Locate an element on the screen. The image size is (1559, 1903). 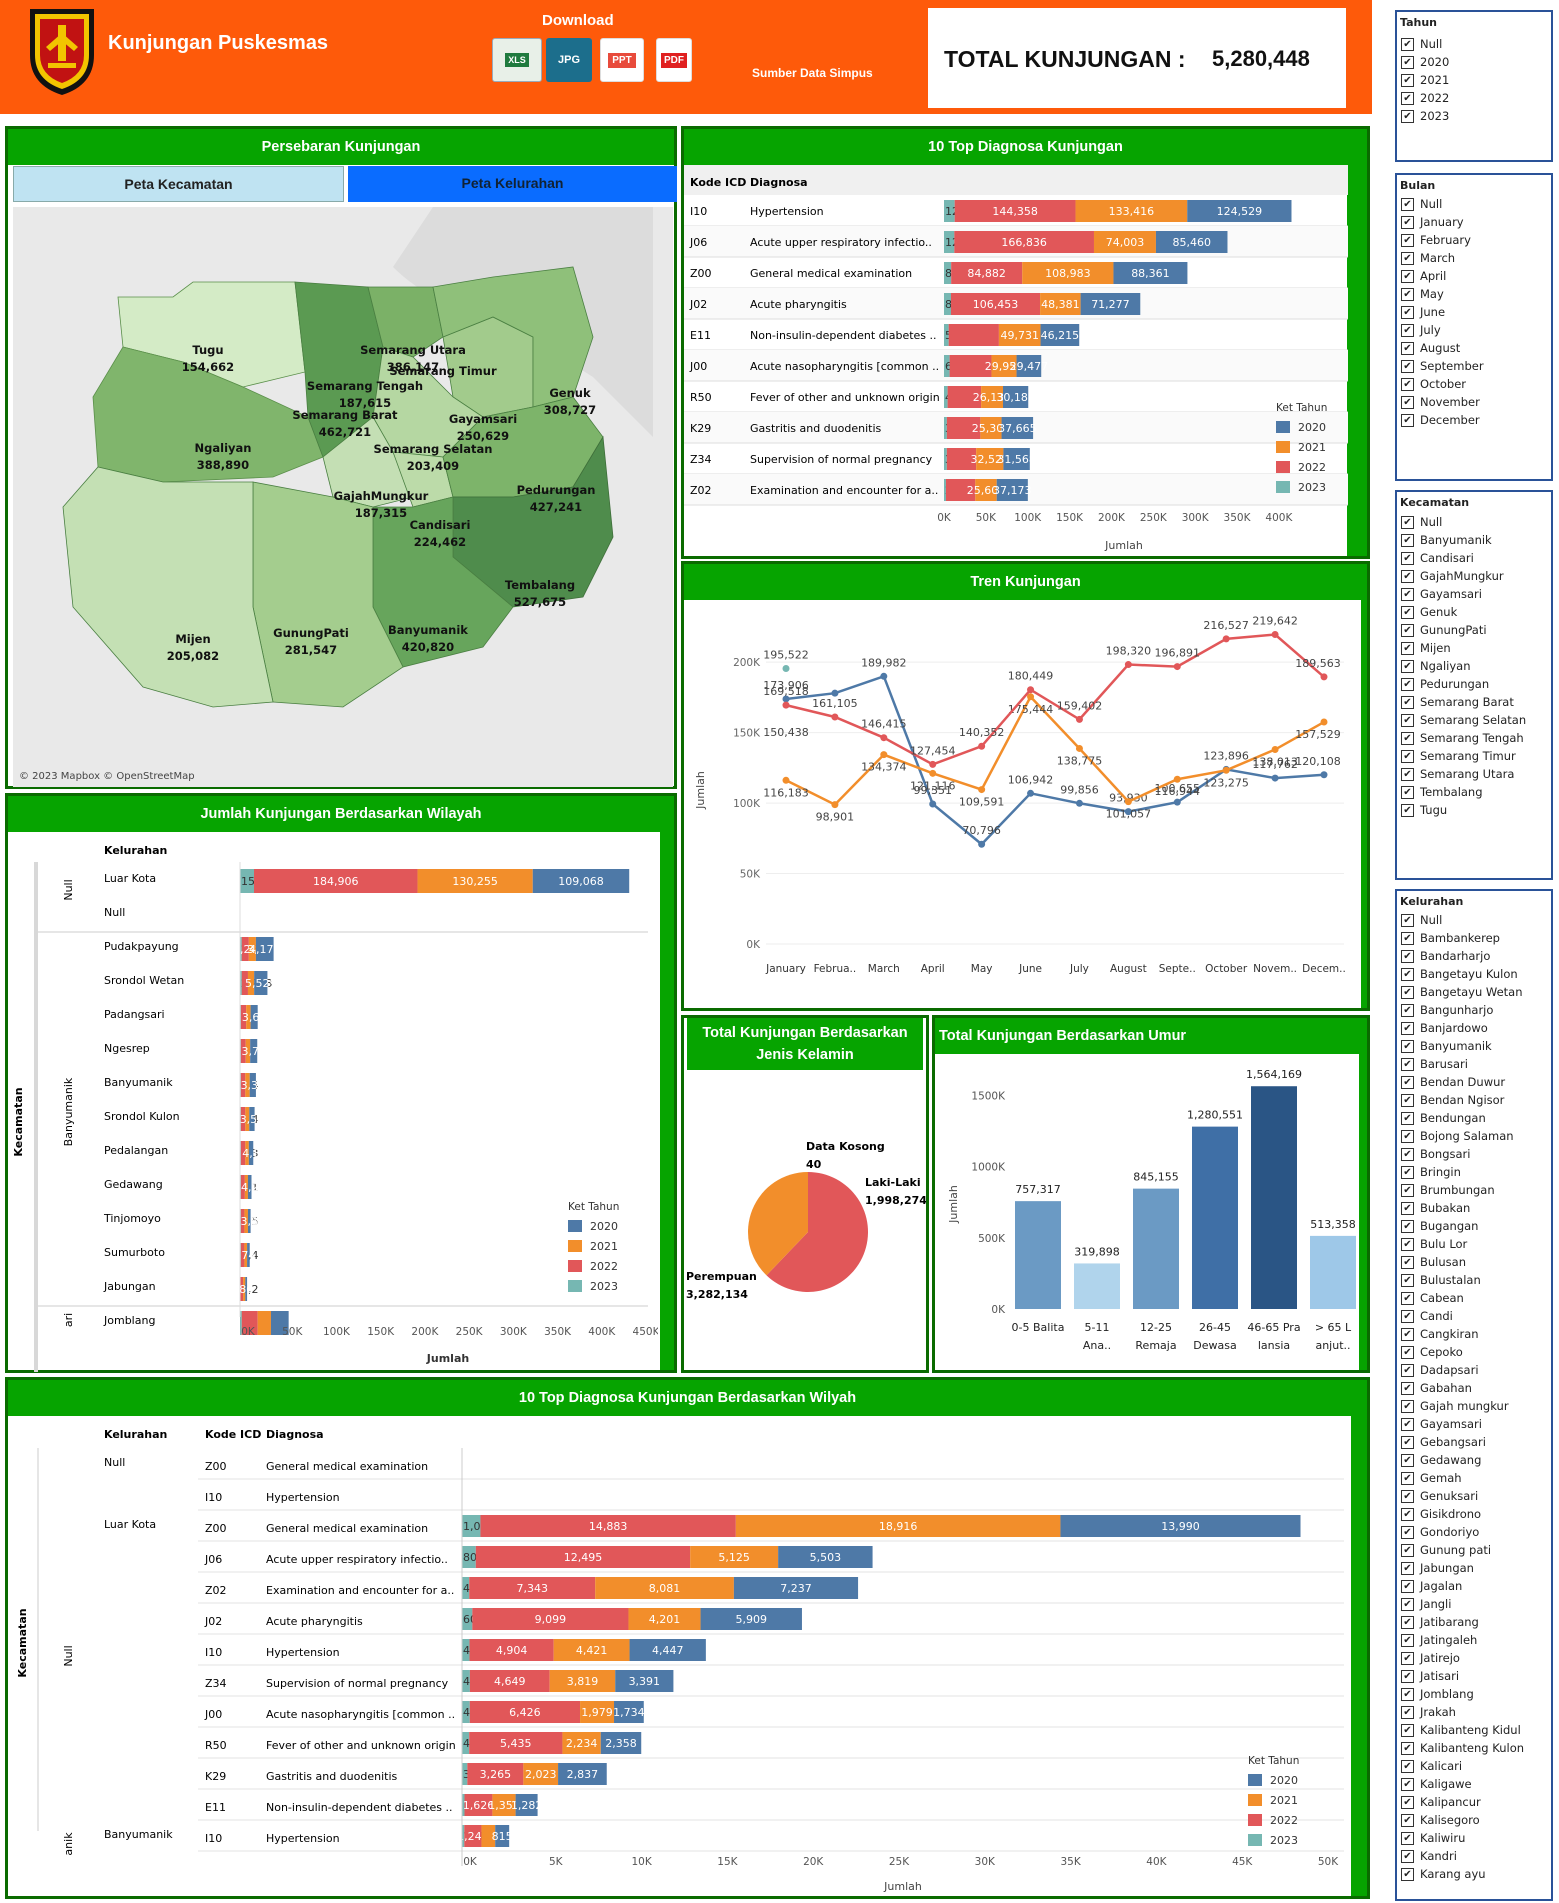
filter-option: ✔ Jatirejo is located at coordinates (1430, 1658).